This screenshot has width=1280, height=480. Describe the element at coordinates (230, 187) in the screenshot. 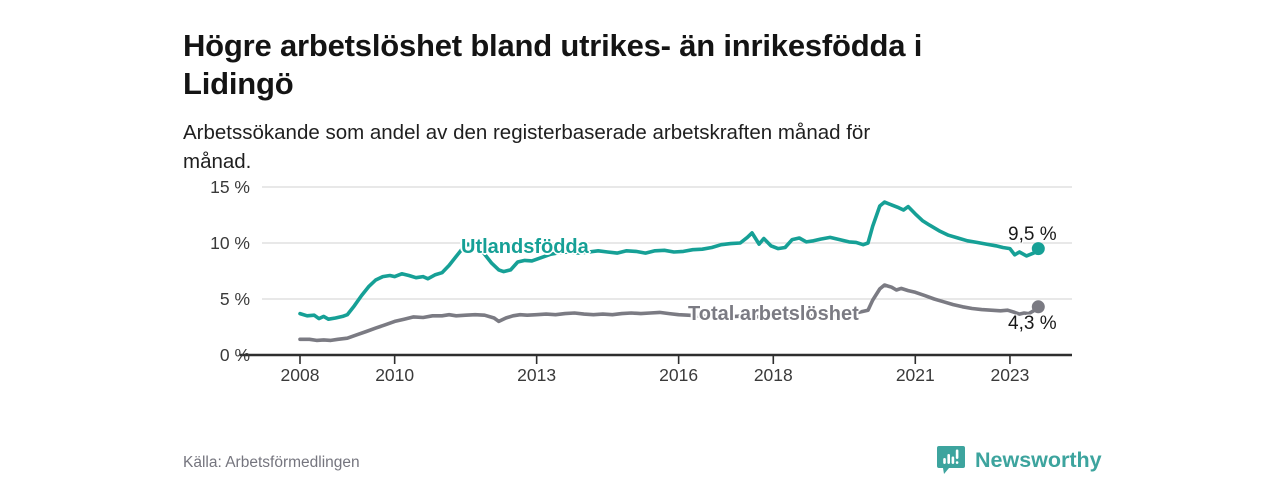

I see `y-tick-label-15: 15 %` at that location.